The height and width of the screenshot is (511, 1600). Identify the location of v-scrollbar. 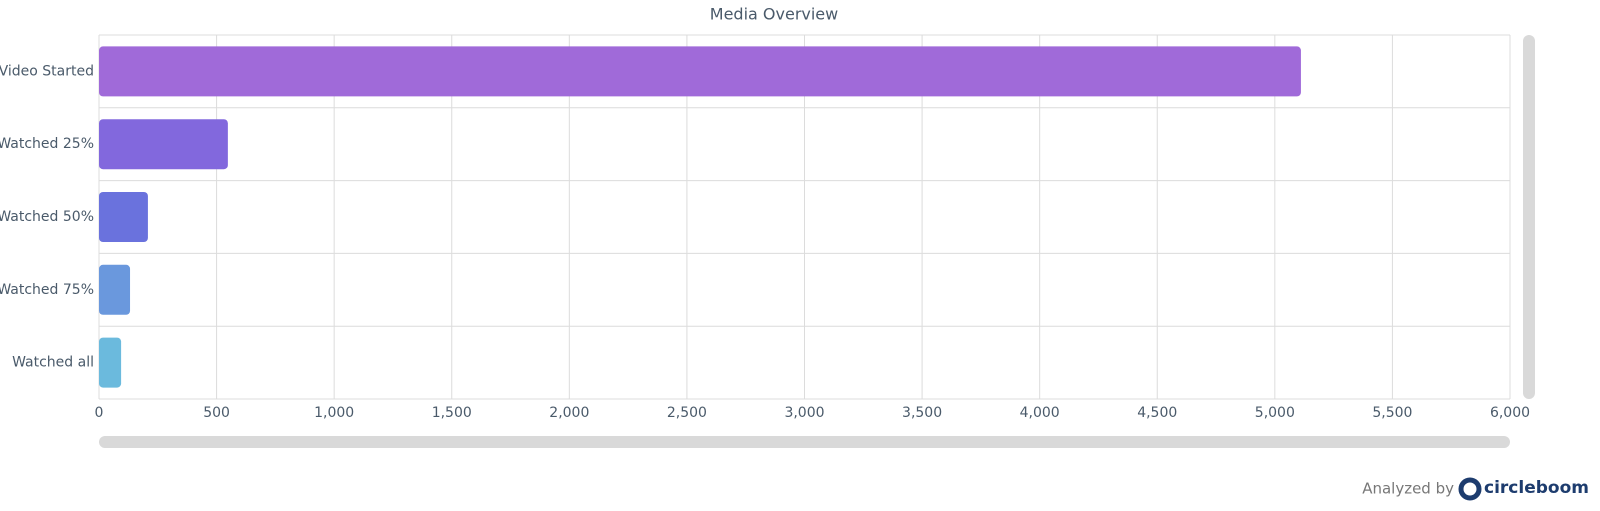
(1529, 217).